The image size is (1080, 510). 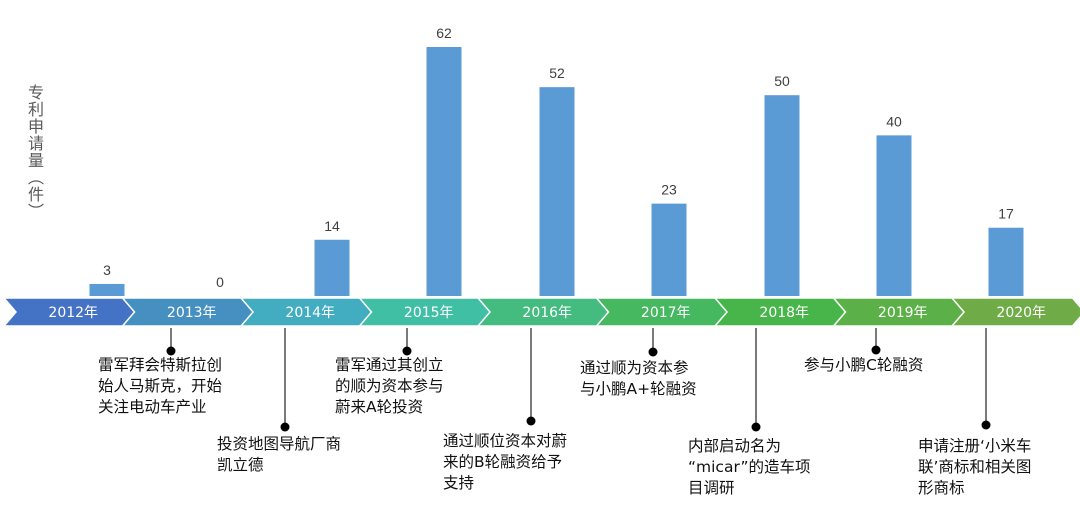 I want to click on year-label: 2012年, so click(x=73, y=313).